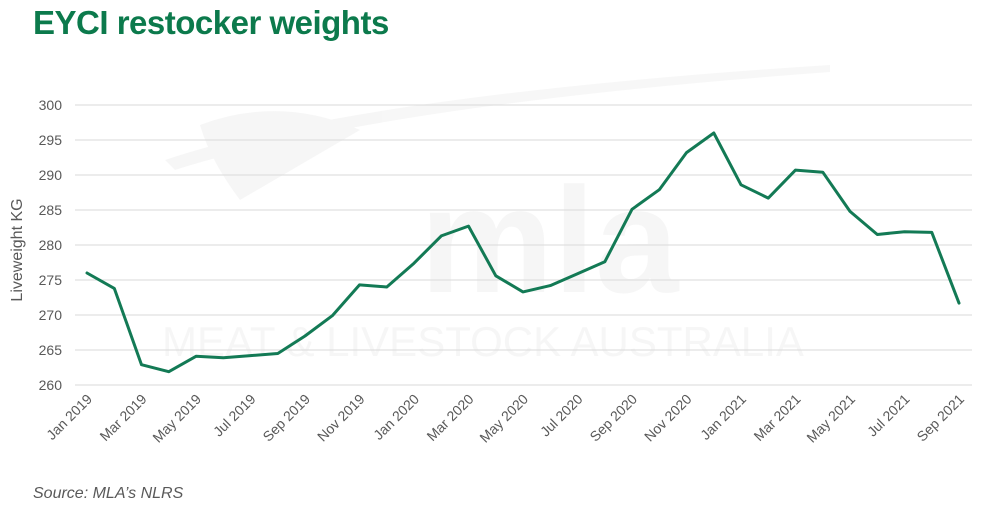  I want to click on x-tick-label: Jul 2020, so click(561, 415).